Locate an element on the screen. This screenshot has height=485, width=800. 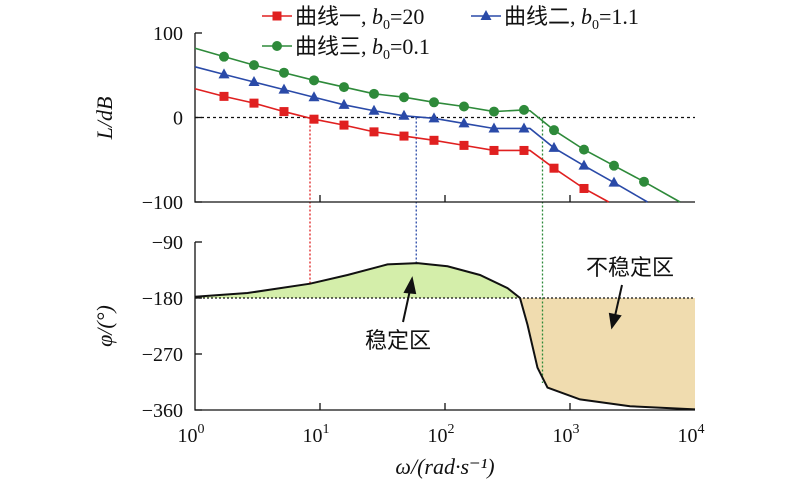
x-tick-label: 10² is located at coordinates (441, 434).